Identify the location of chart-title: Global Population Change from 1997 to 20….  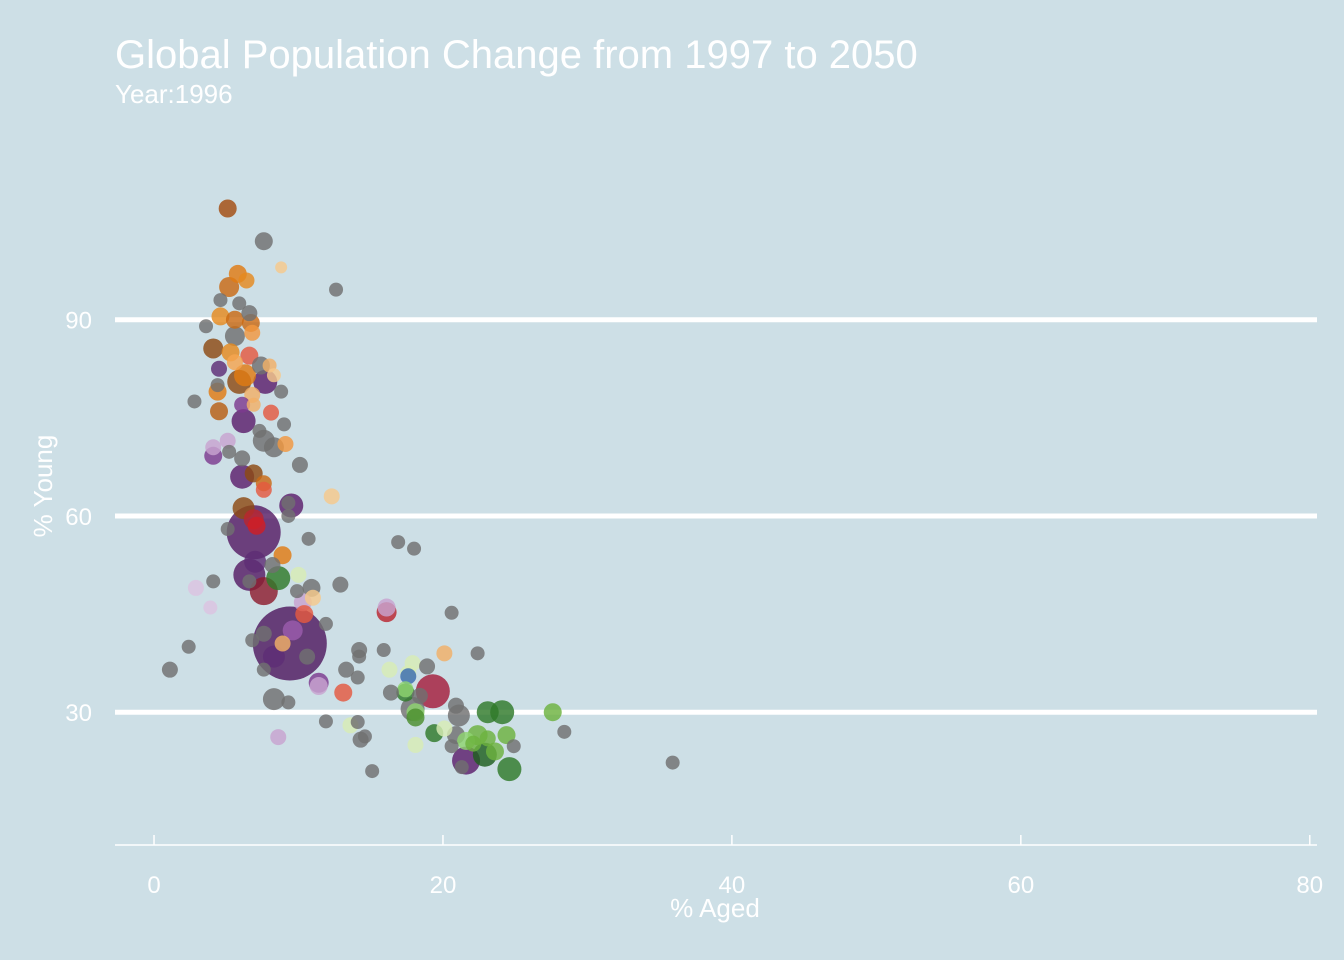
(516, 55).